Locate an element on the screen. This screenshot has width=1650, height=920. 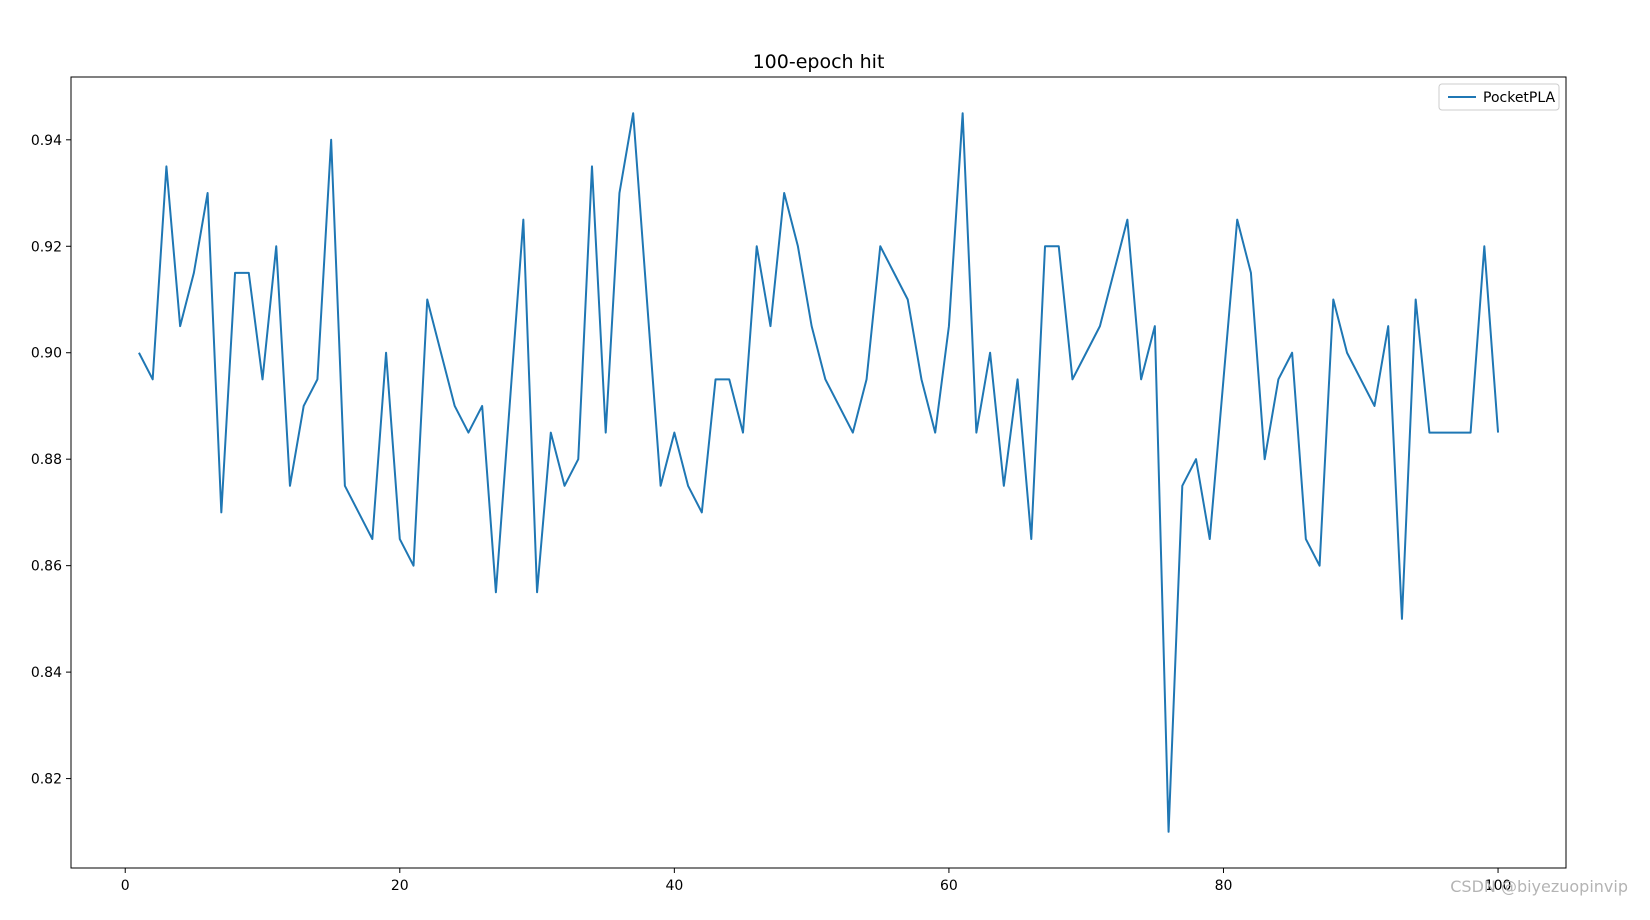
watermark: CSDN @biyezuopinvip is located at coordinates (1539, 886).